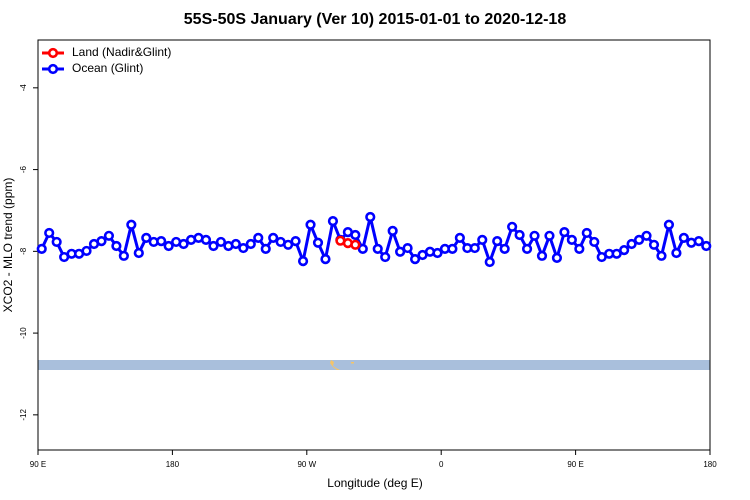 The width and height of the screenshot is (750, 500). Describe the element at coordinates (8, 245) in the screenshot. I see `y-axis-label: XCO2 - MLO trend (ppm)` at that location.